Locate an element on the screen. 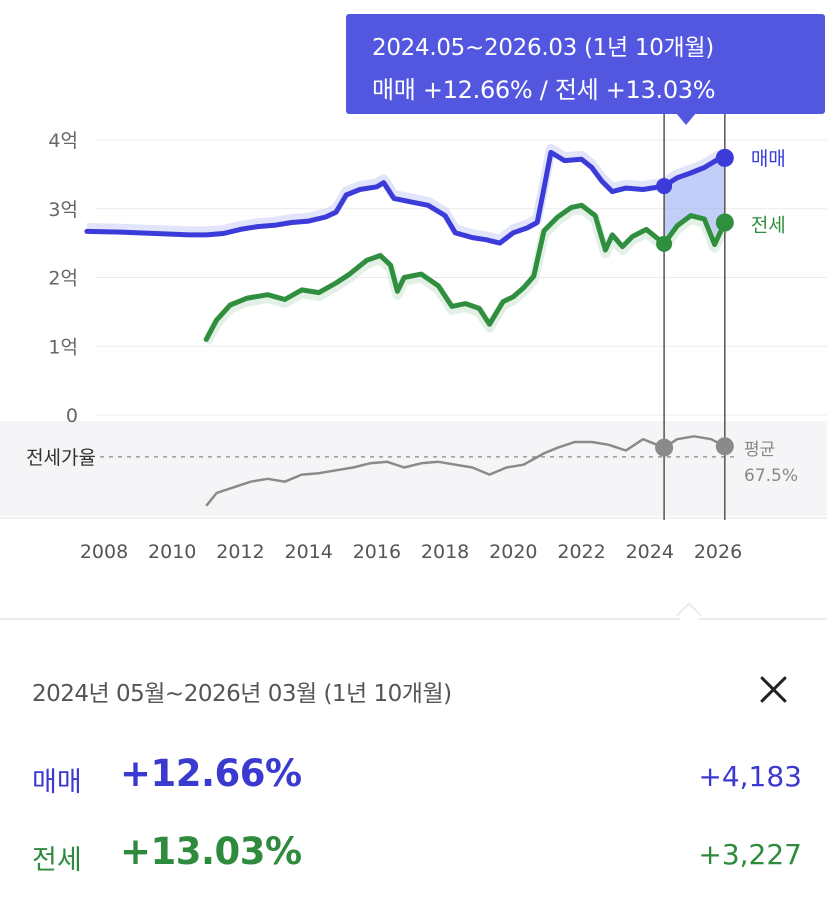 This screenshot has width=827, height=911. sale-row: 매매 +12.66% +4,183 is located at coordinates (417, 777).